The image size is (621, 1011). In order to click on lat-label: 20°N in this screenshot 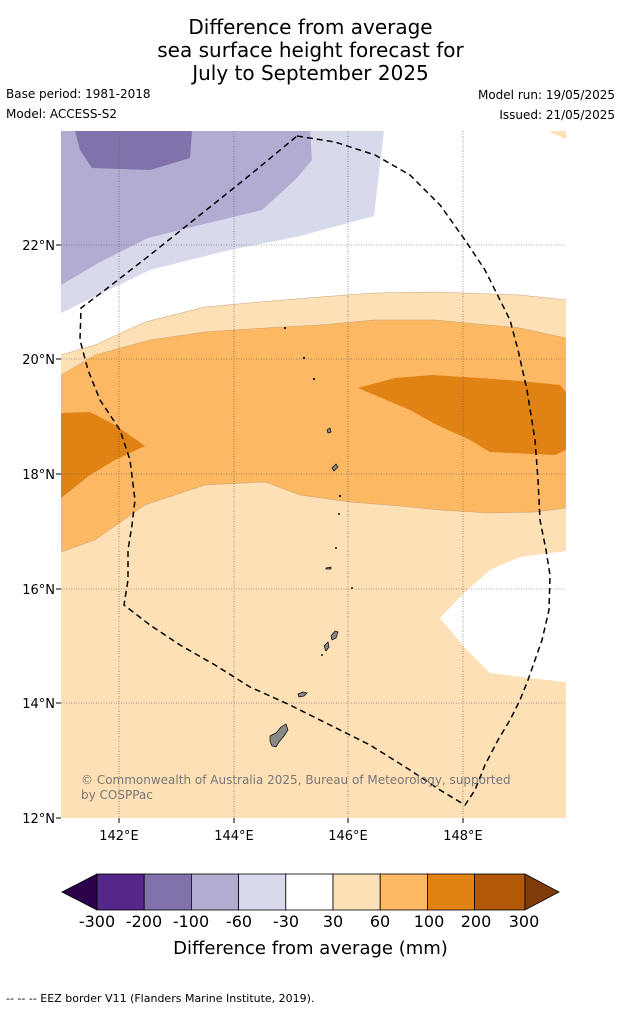, I will do `click(38, 360)`.